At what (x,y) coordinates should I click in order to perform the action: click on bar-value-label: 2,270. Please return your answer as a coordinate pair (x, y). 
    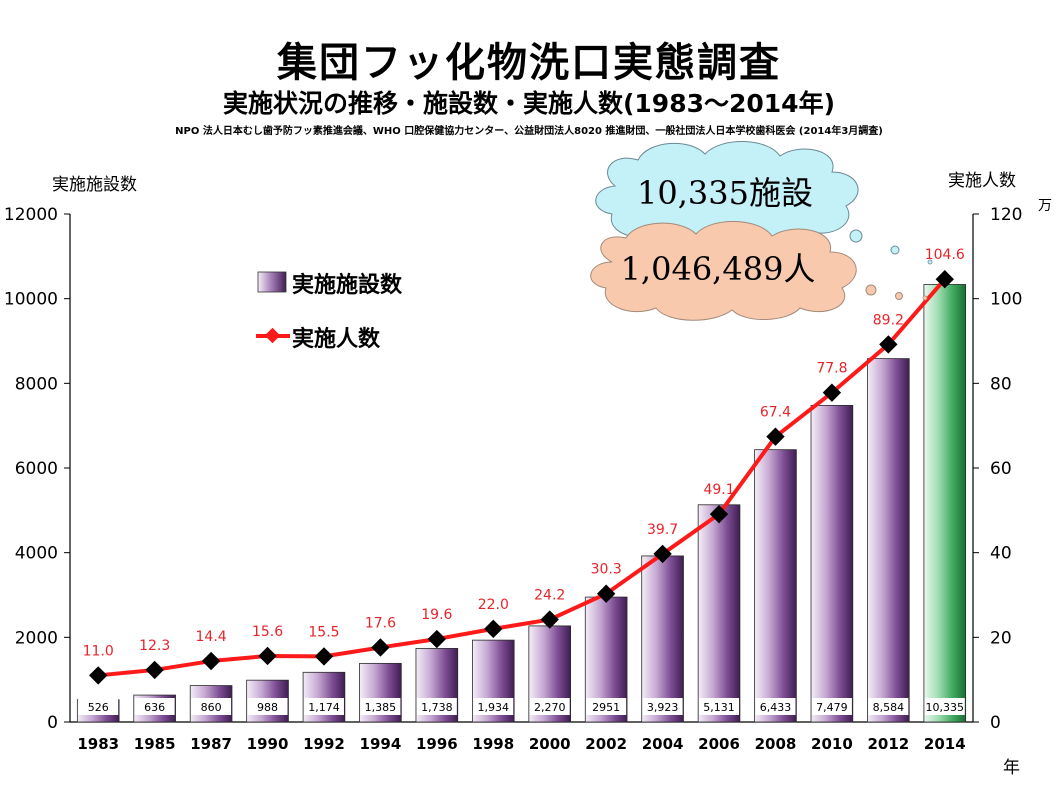
    Looking at the image, I should click on (550, 707).